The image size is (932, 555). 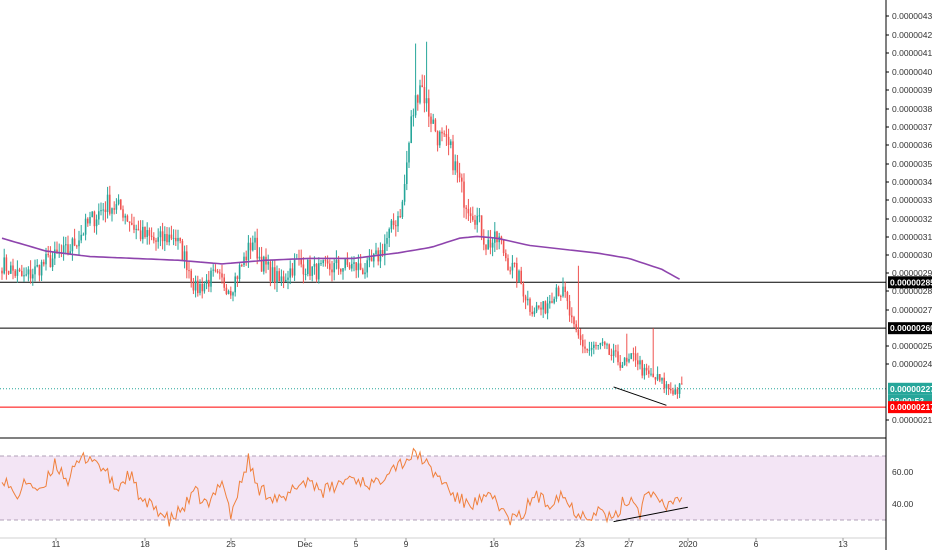 I want to click on time-tick-label: 9, so click(x=406, y=544).